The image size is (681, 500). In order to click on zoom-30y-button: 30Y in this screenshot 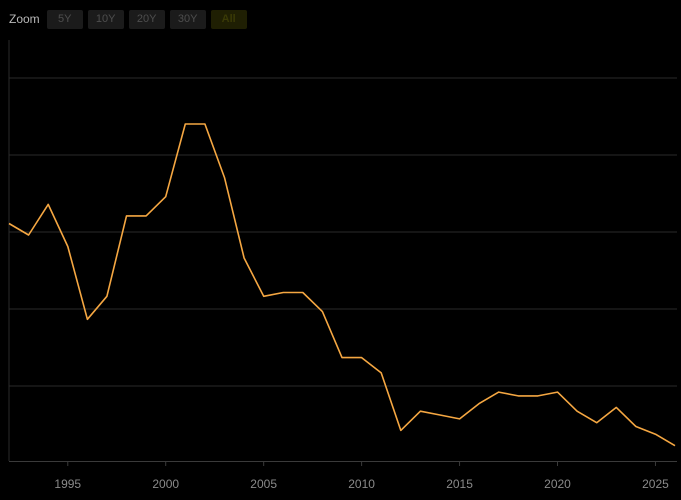, I will do `click(187, 19)`.